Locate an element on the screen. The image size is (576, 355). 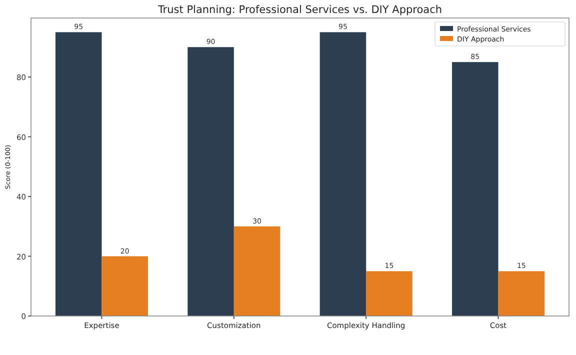
chart-title: Trust Planning: Professional Services vs. DIY Approach is located at coordinates (299, 10).